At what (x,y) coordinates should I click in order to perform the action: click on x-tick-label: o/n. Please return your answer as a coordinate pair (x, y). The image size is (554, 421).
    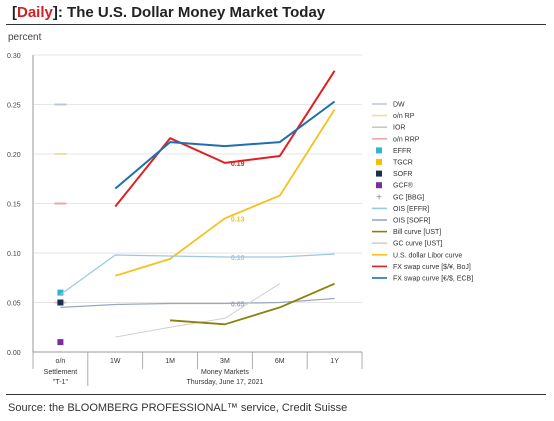
    Looking at the image, I should click on (61, 361).